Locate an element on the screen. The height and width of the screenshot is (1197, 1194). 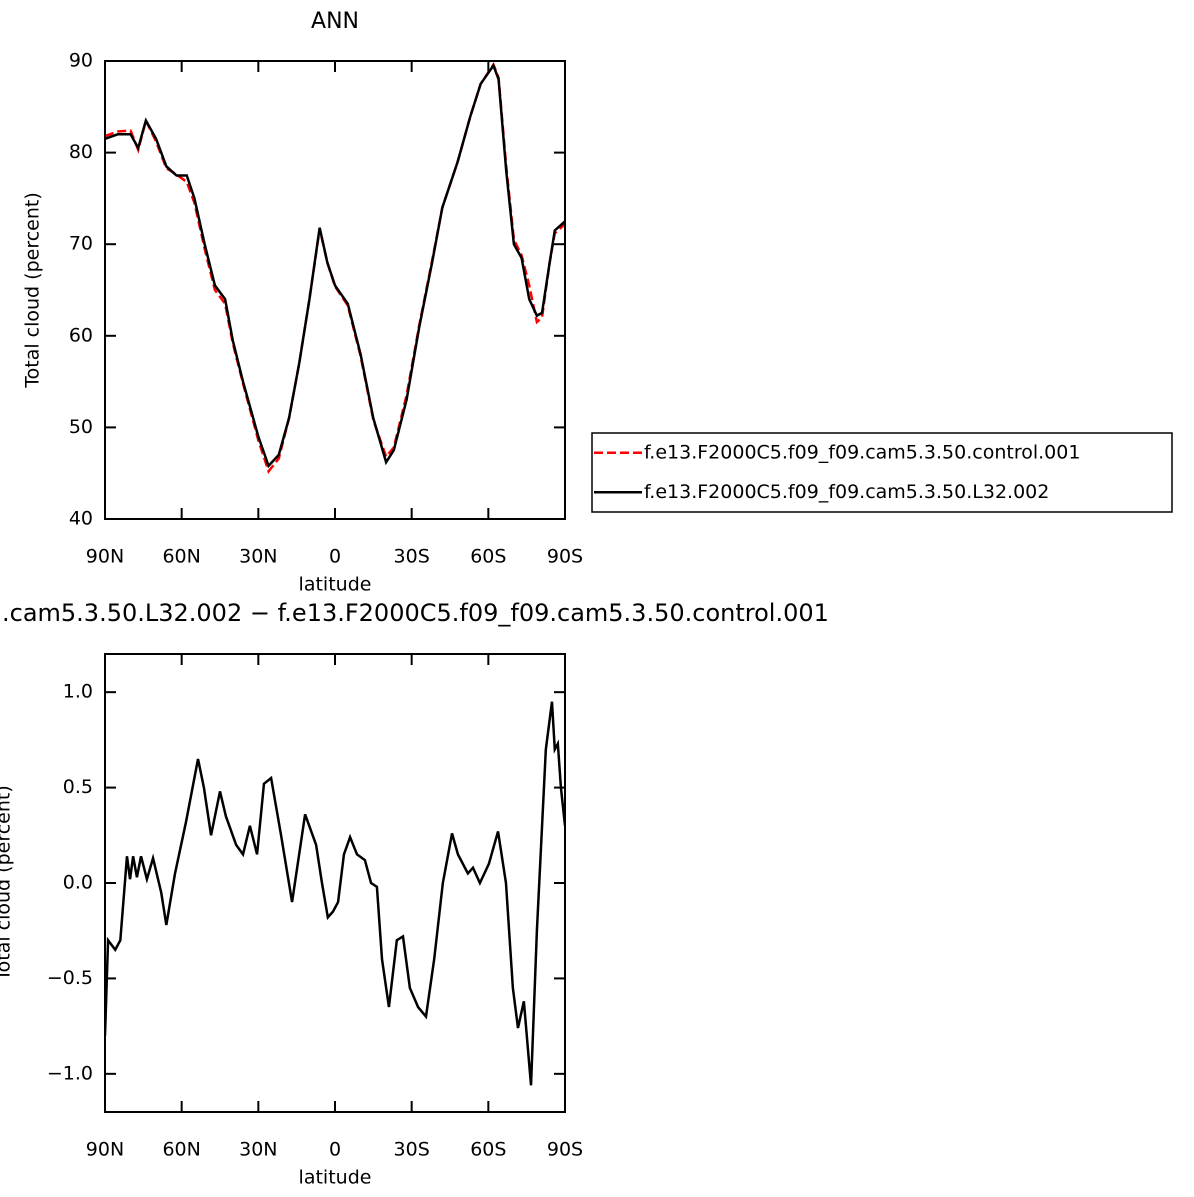
chart-title: ANN is located at coordinates (335, 21).